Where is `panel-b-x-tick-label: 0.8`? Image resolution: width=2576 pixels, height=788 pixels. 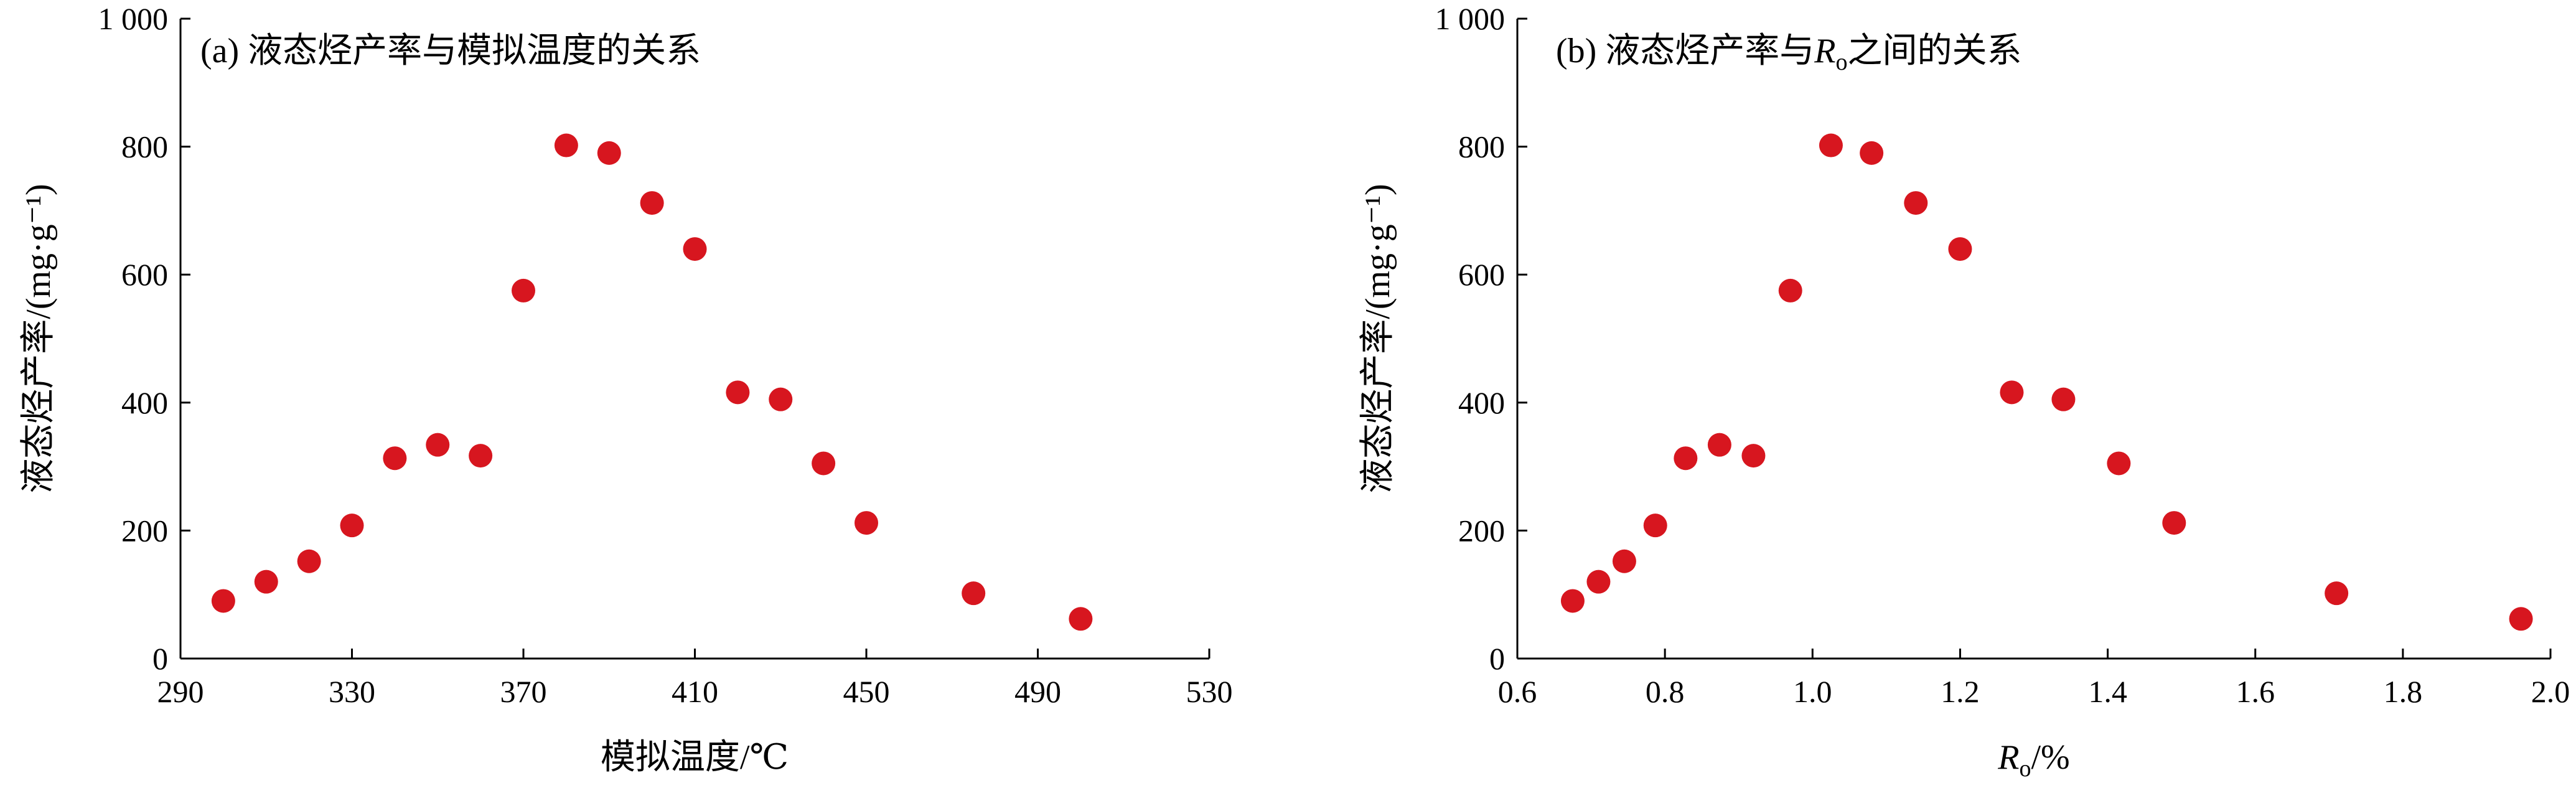 panel-b-x-tick-label: 0.8 is located at coordinates (1665, 692).